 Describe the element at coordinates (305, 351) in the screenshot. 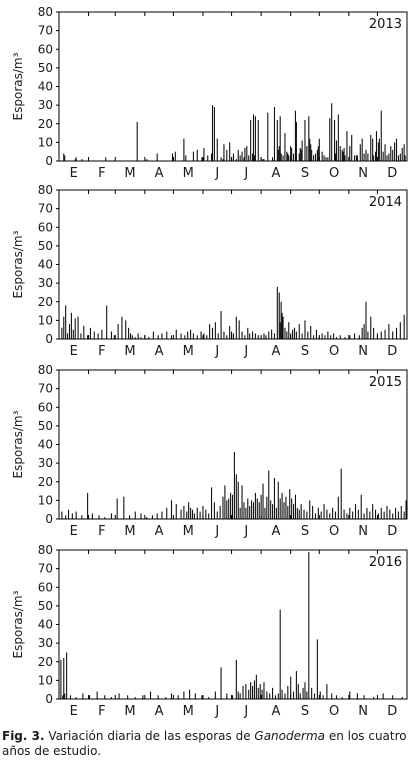

I see `panel-2014-month-label: S` at that location.